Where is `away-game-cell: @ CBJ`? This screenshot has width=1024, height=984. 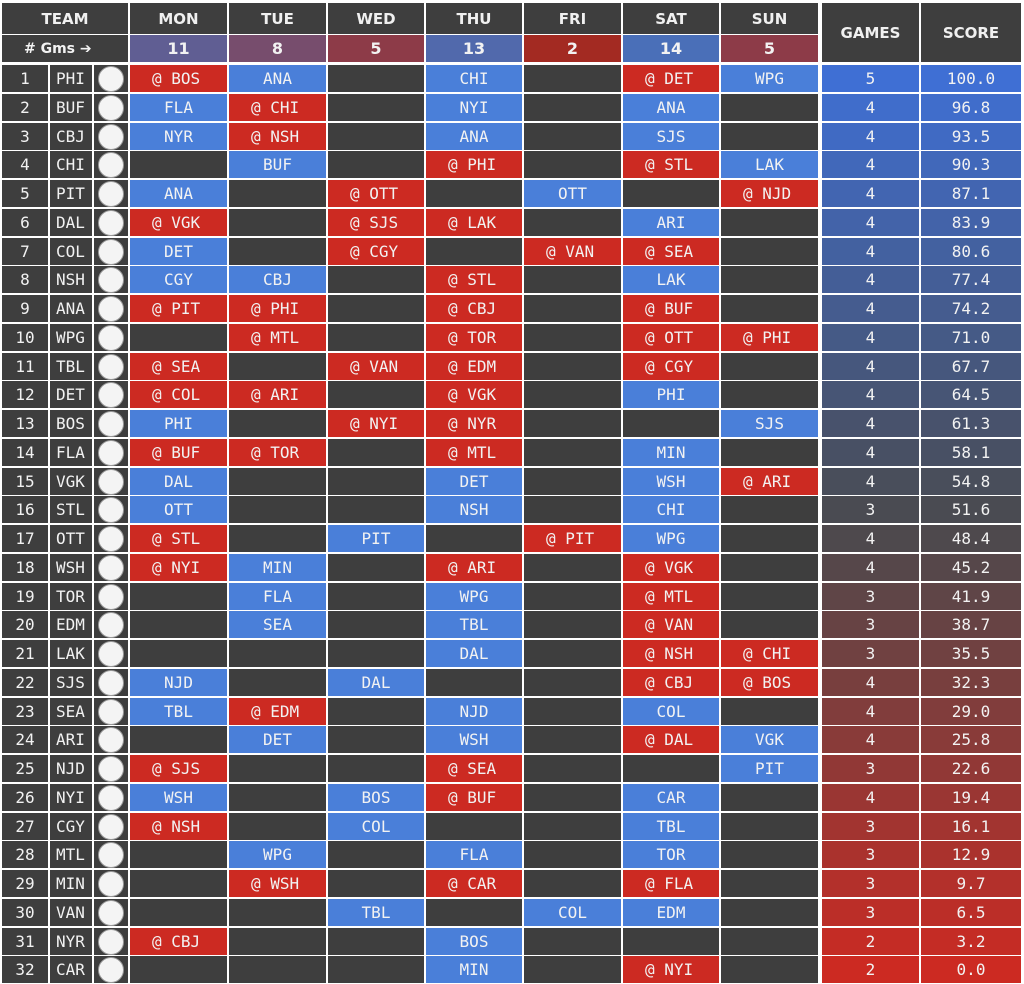 away-game-cell: @ CBJ is located at coordinates (671, 682).